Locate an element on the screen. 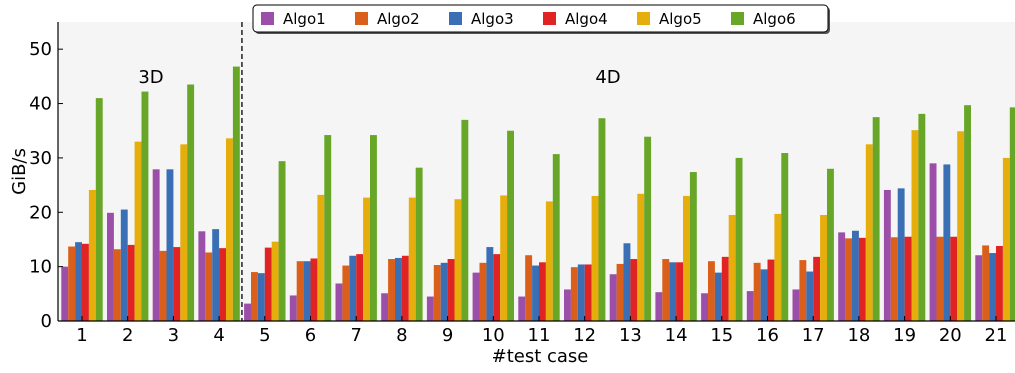  y-tick-label: 10 is located at coordinates (40, 267).